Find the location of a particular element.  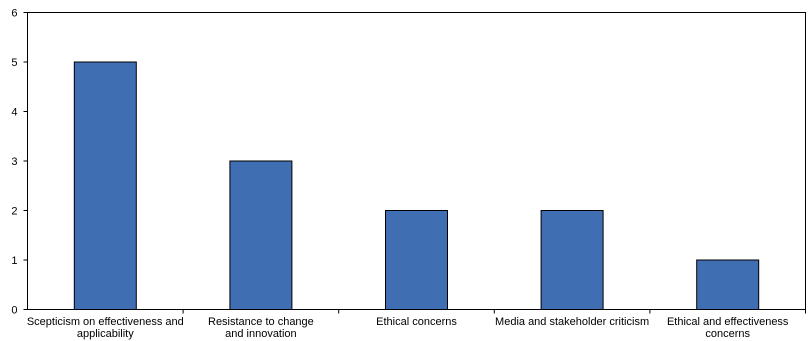

y-tick-label: 6 is located at coordinates (14, 14).